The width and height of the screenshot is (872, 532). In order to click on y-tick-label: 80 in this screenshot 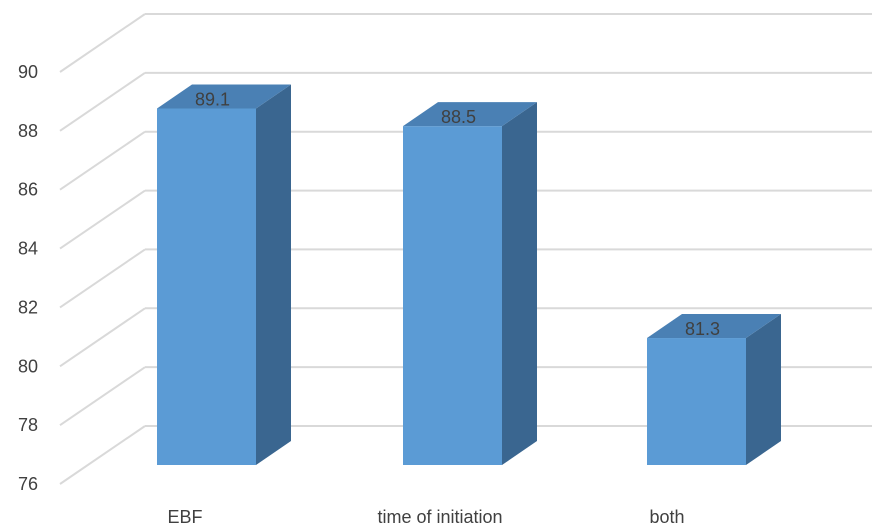, I will do `click(28, 366)`.